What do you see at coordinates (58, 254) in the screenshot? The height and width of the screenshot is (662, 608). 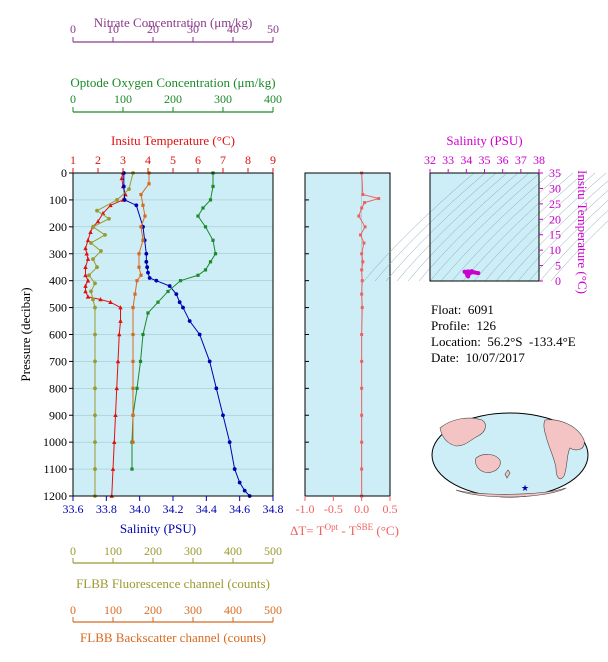 I see `pressure-tick-label: 300` at bounding box center [58, 254].